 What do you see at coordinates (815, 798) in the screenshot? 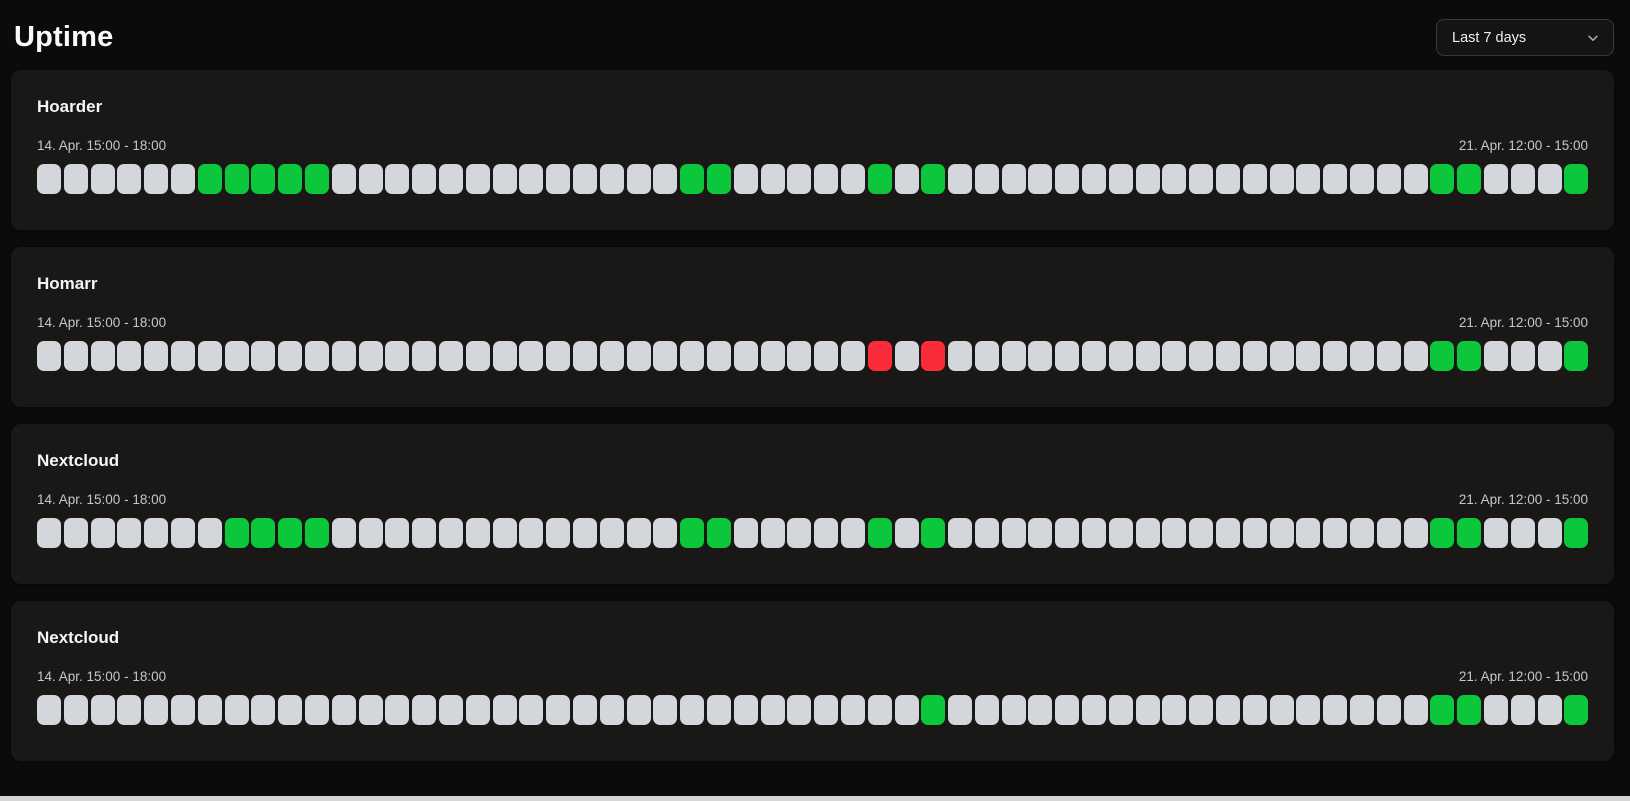
I see `horizontal-scrollbar` at bounding box center [815, 798].